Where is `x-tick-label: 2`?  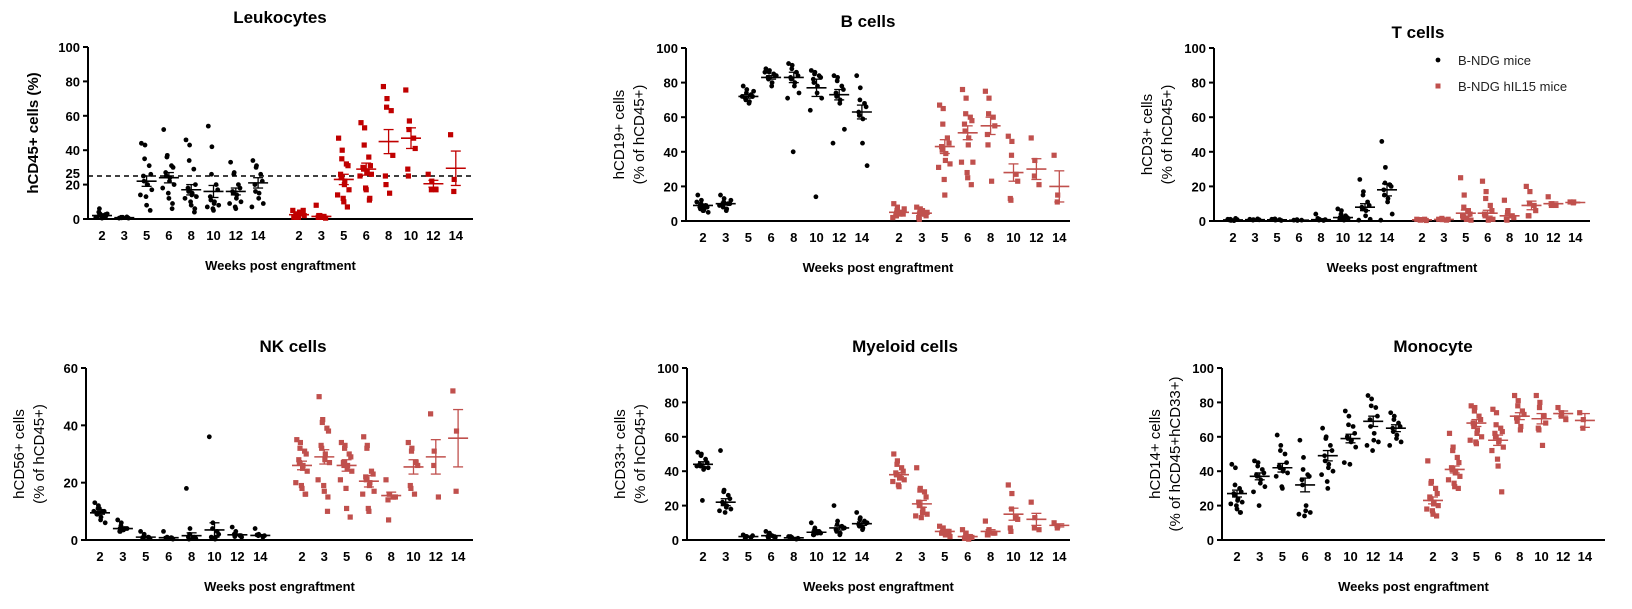
x-tick-label: 2 is located at coordinates (1236, 556).